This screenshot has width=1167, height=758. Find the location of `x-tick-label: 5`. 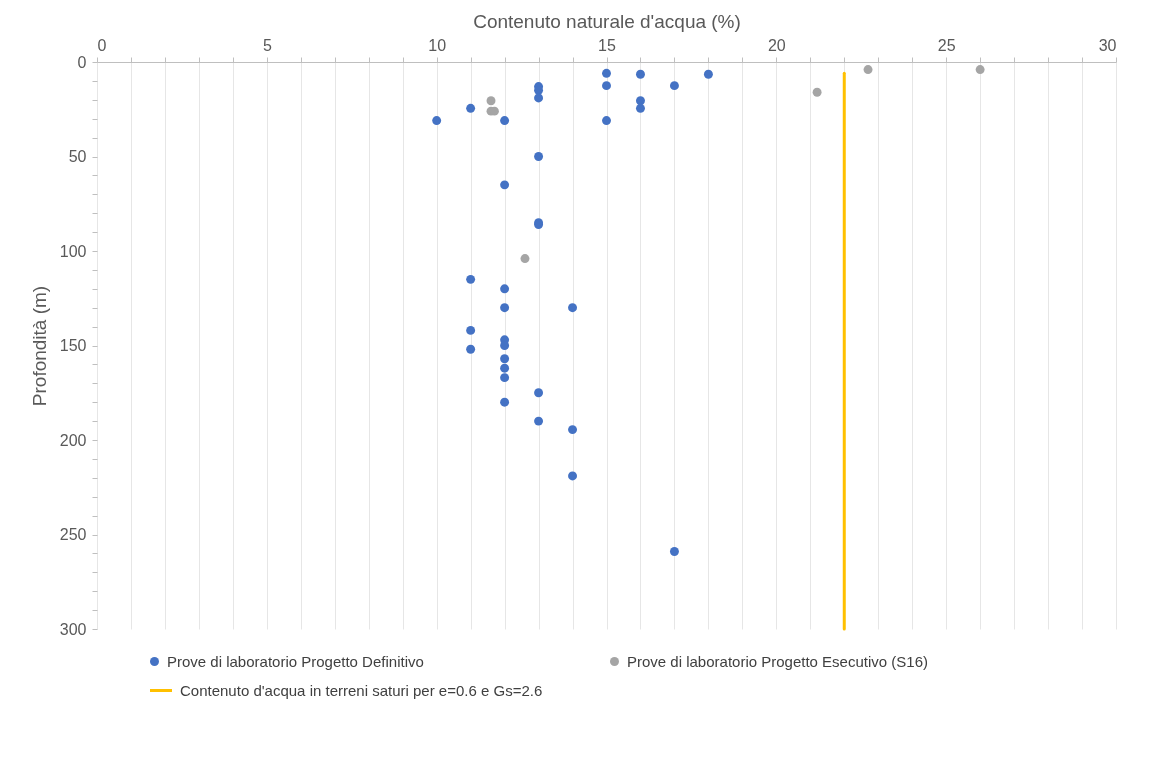

x-tick-label: 5 is located at coordinates (267, 45).